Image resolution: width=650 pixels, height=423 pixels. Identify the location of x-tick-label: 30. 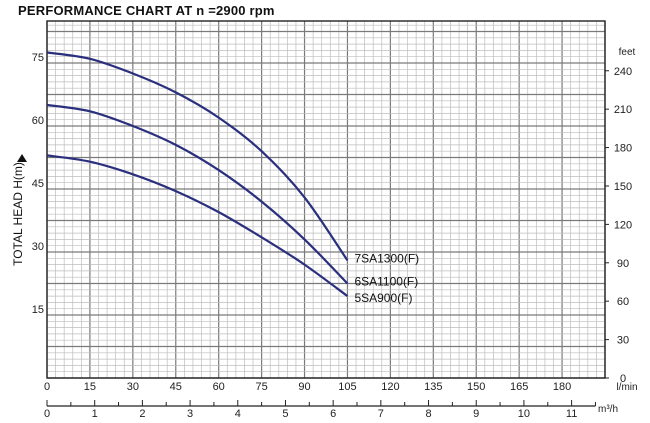
(133, 387).